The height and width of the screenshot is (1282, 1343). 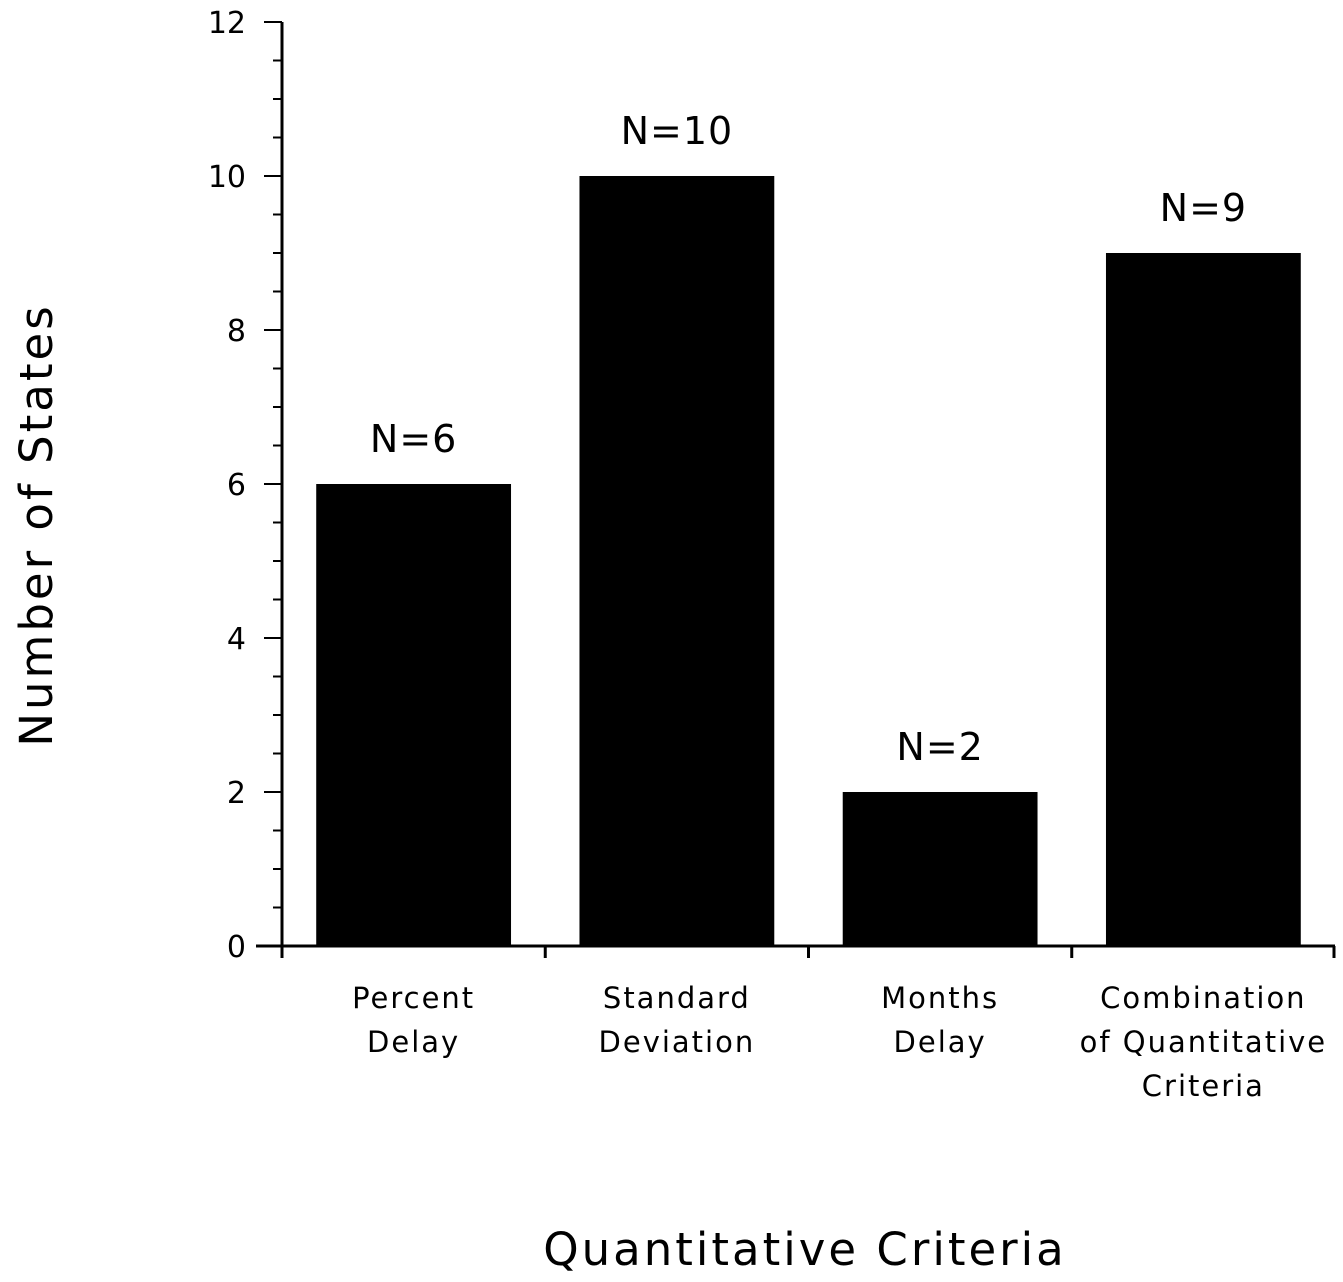 I want to click on x-category-label-line: Deviation, so click(x=677, y=1042).